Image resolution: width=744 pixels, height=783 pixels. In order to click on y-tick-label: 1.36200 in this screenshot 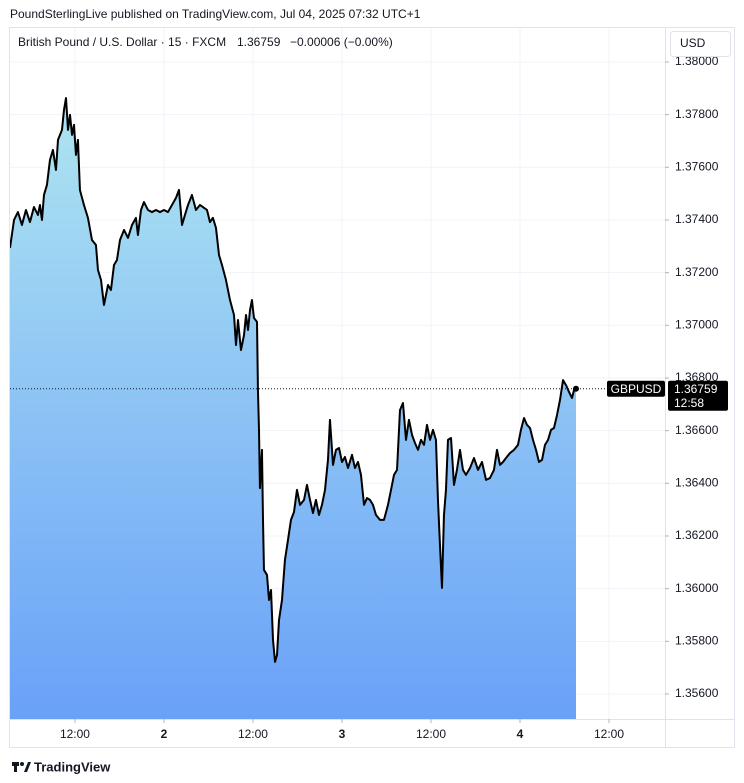, I will do `click(697, 535)`.